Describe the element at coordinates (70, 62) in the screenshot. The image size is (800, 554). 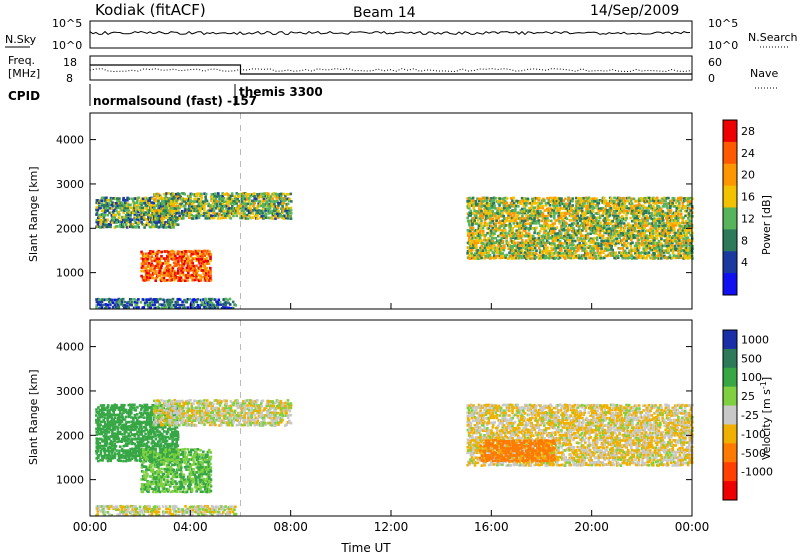
I see `freq-tick-high: 18` at that location.